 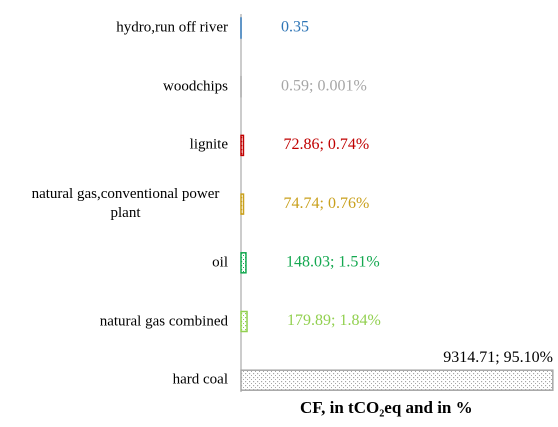 What do you see at coordinates (324, 85) in the screenshot?
I see `value-label: 0.59; 0.001%` at bounding box center [324, 85].